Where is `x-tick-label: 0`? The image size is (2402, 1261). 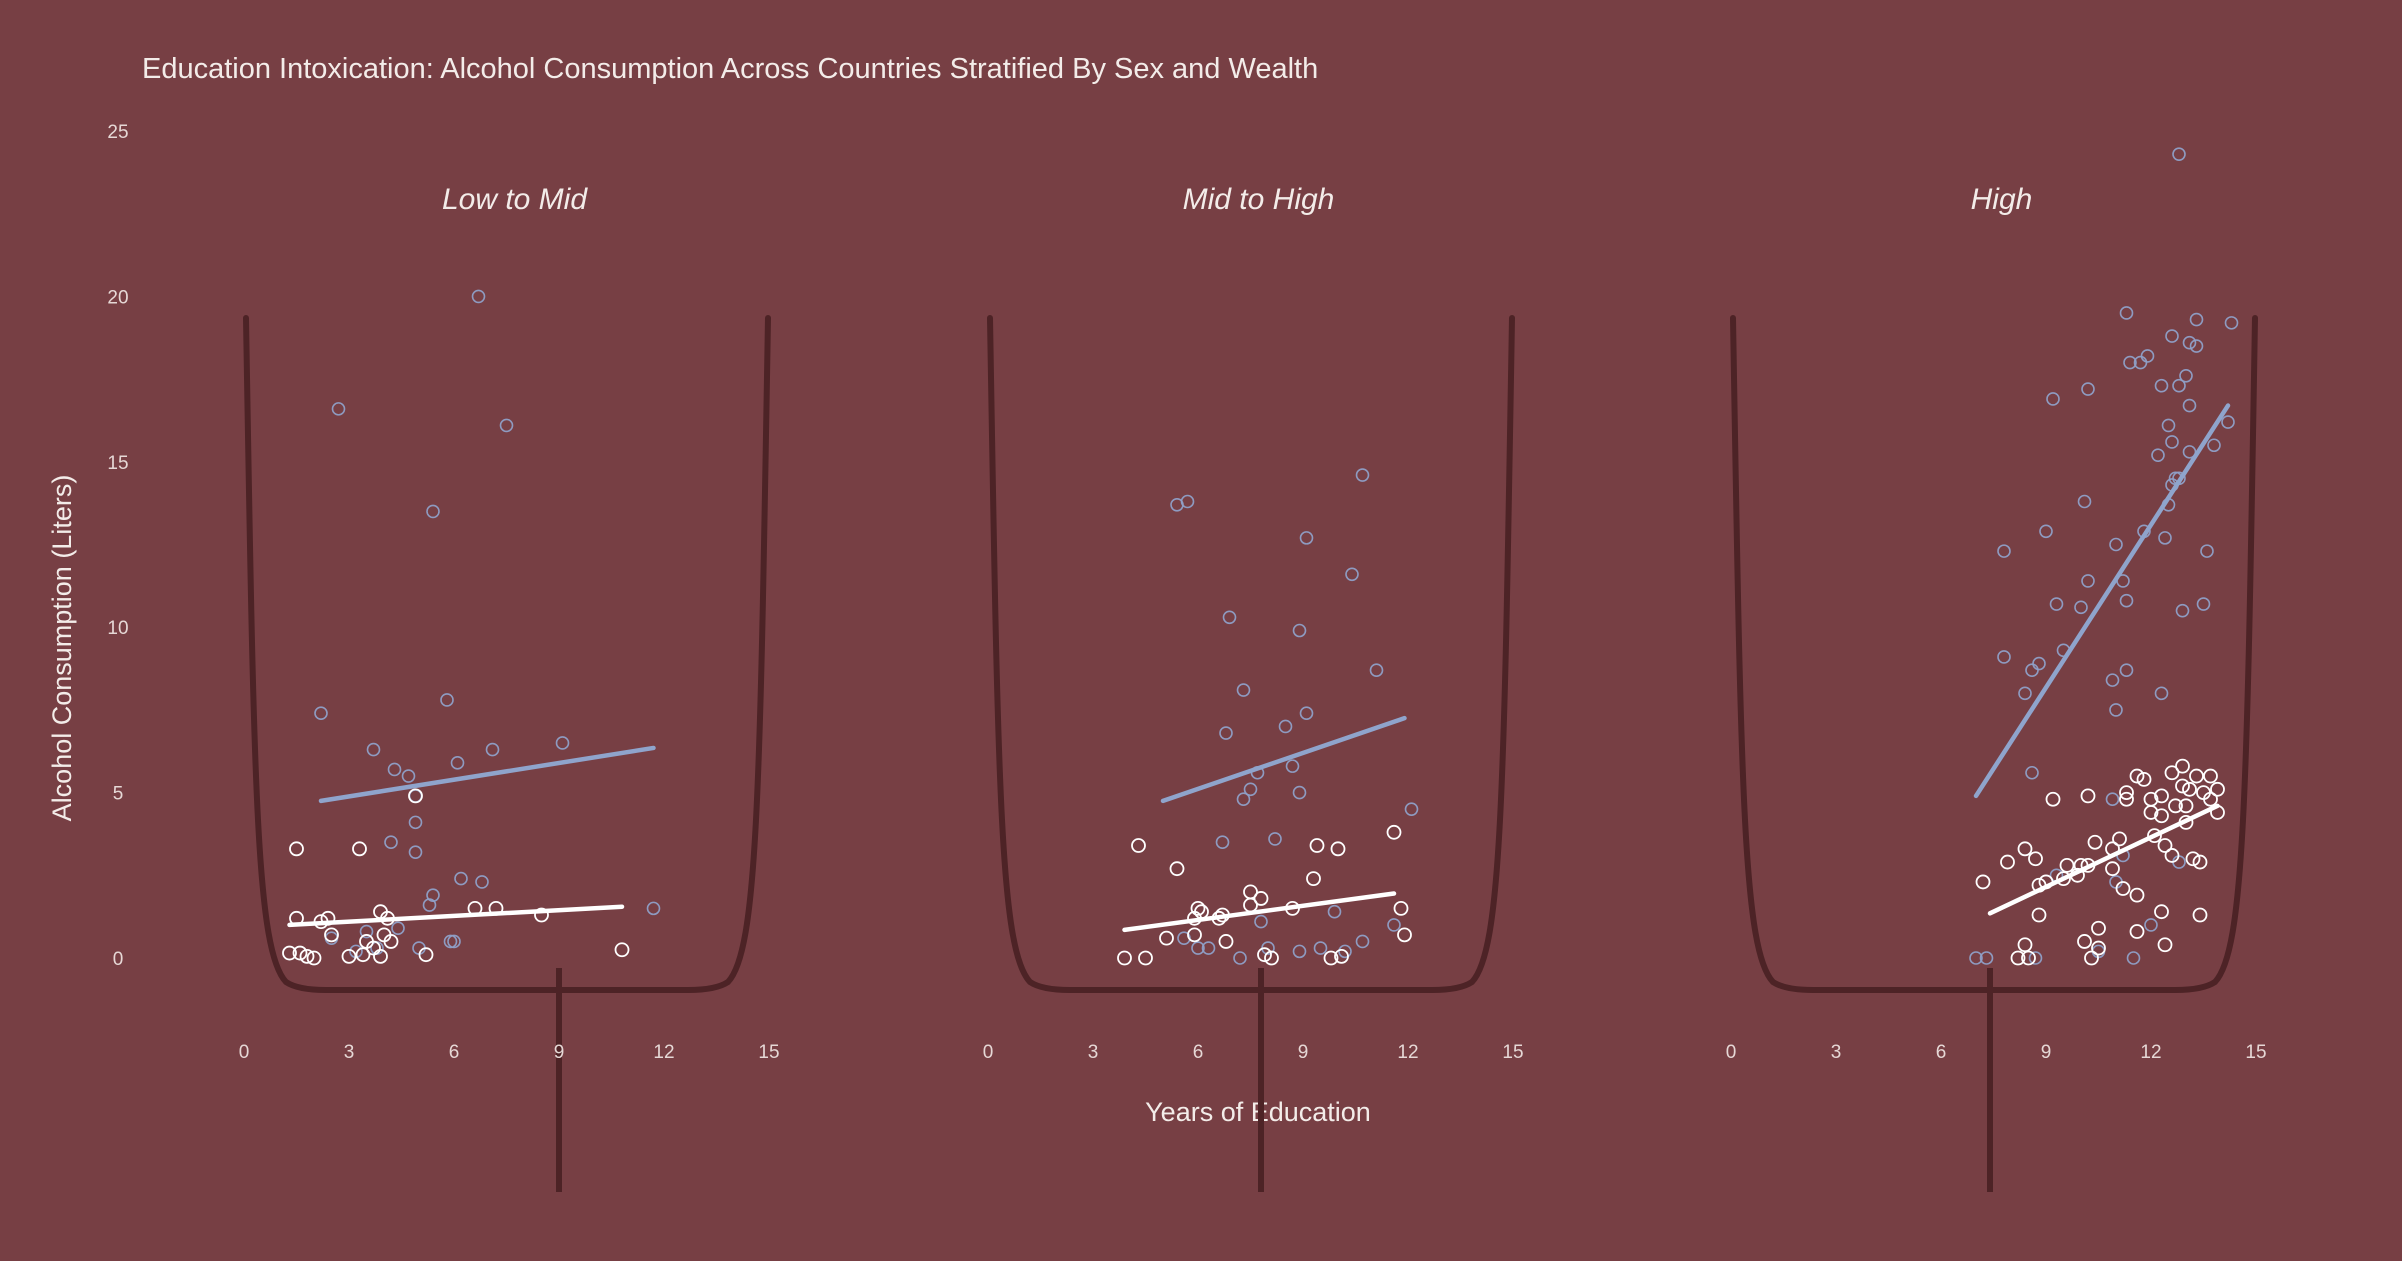 x-tick-label: 0 is located at coordinates (244, 1052).